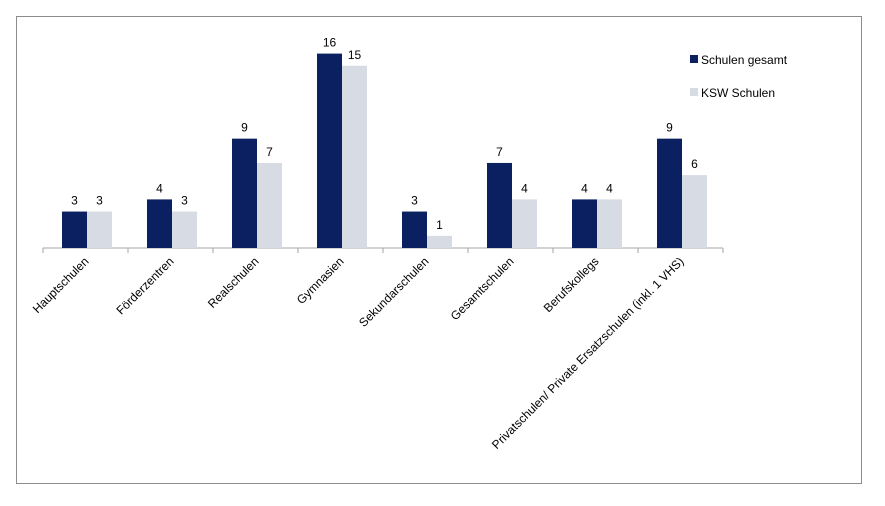 The width and height of the screenshot is (885, 506). What do you see at coordinates (738, 93) in the screenshot?
I see `legend-label: KSW Schulen` at bounding box center [738, 93].